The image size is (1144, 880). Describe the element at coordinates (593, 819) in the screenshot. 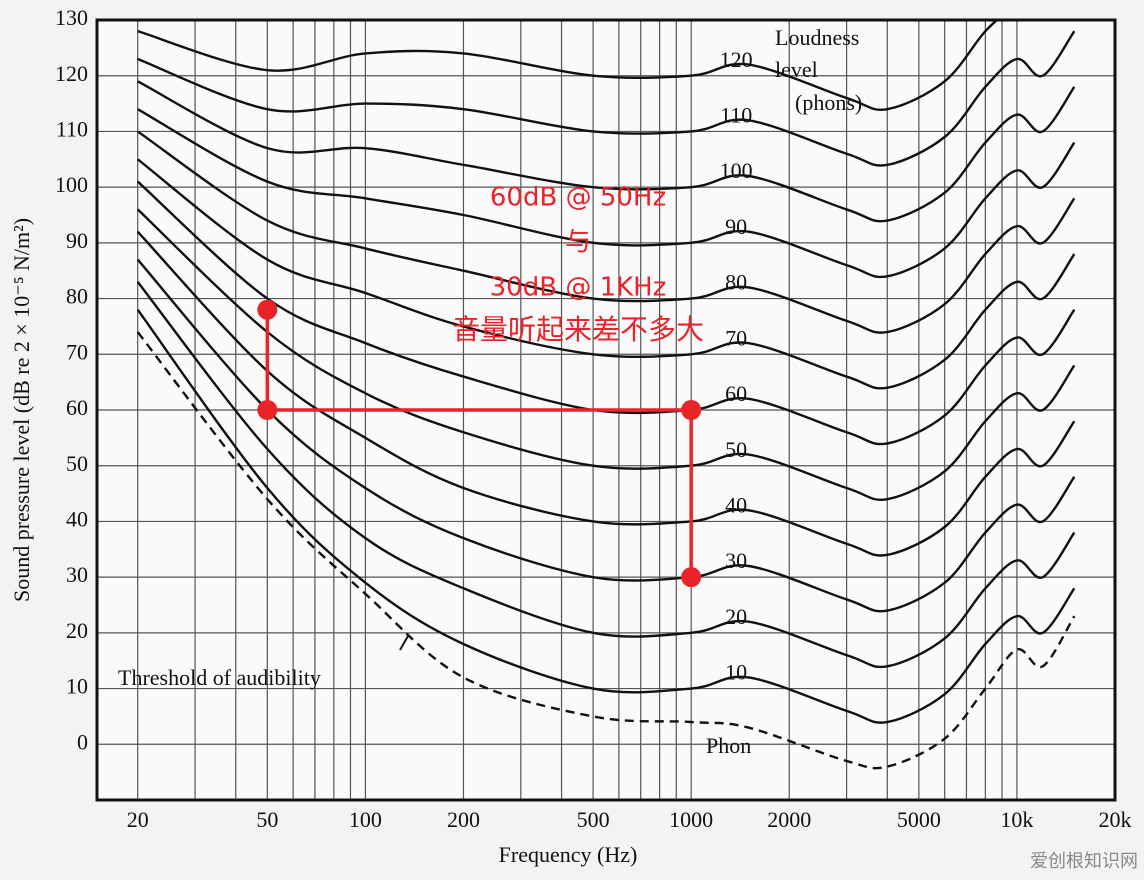

I see `x-tick-label: 500` at that location.